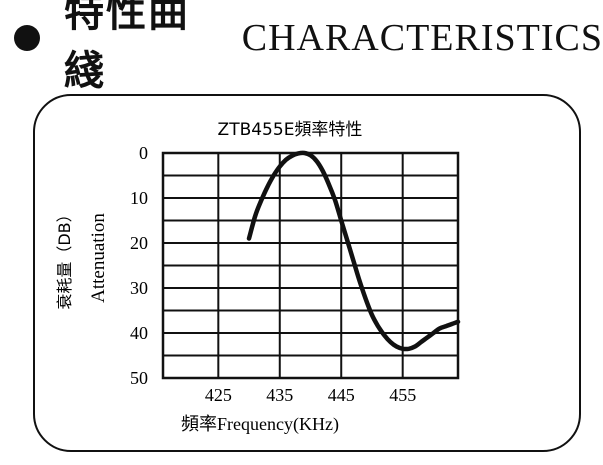 The image size is (603, 465). Describe the element at coordinates (139, 243) in the screenshot. I see `y-tick-label: 20` at that location.